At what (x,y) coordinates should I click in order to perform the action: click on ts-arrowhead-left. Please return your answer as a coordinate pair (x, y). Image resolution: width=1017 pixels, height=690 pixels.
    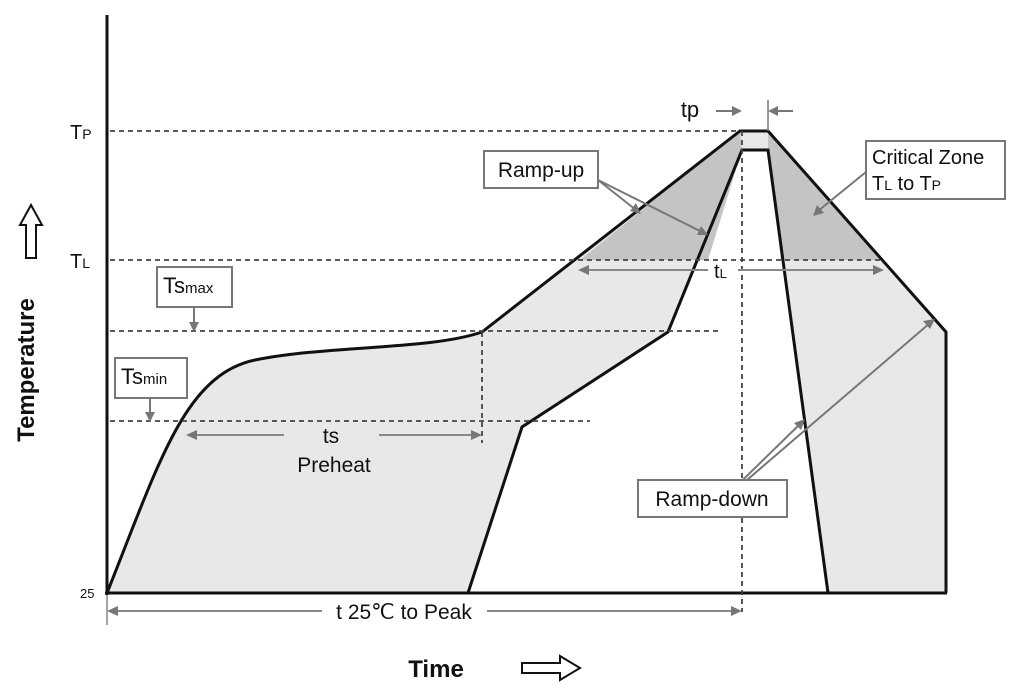
    Looking at the image, I should click on (191, 435).